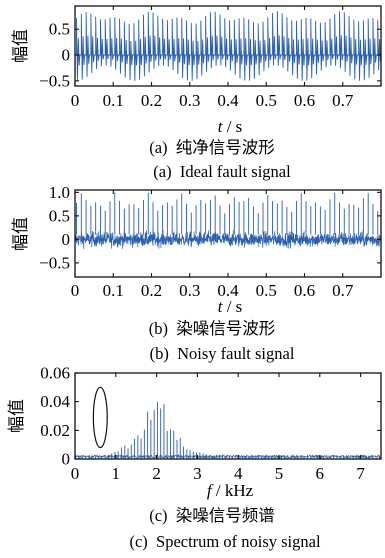 This screenshot has width=385, height=558. I want to click on panel-c-noise-floor, so click(228, 456).